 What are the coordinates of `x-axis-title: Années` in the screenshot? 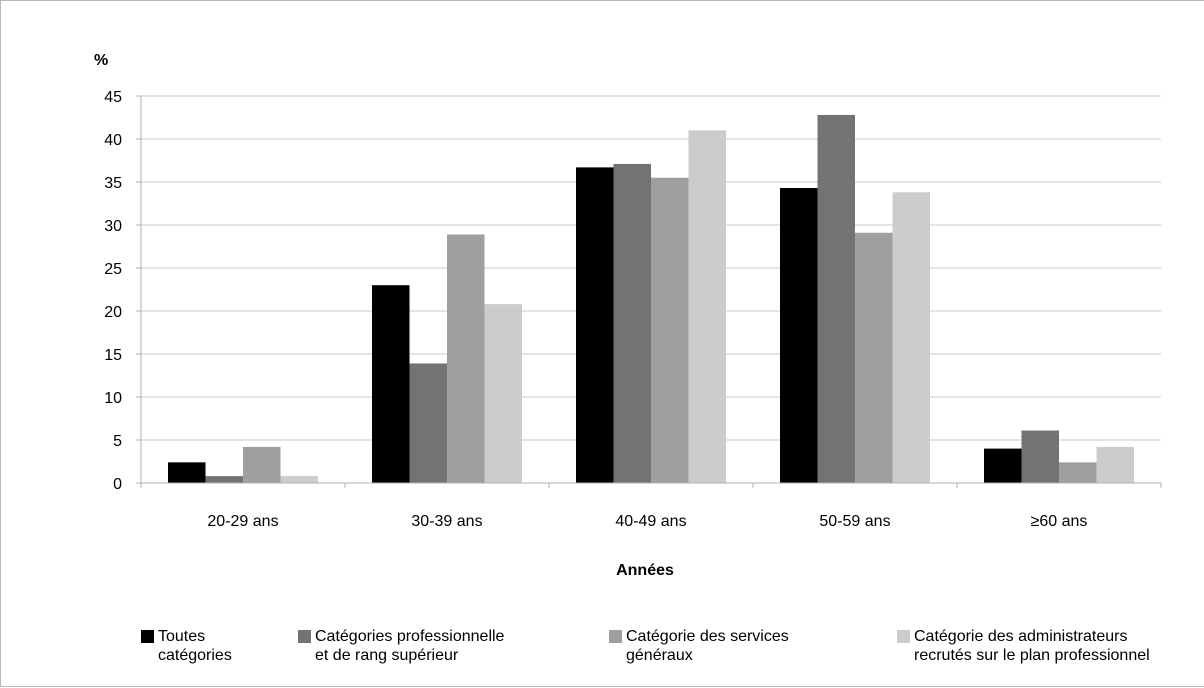 It's located at (645, 570).